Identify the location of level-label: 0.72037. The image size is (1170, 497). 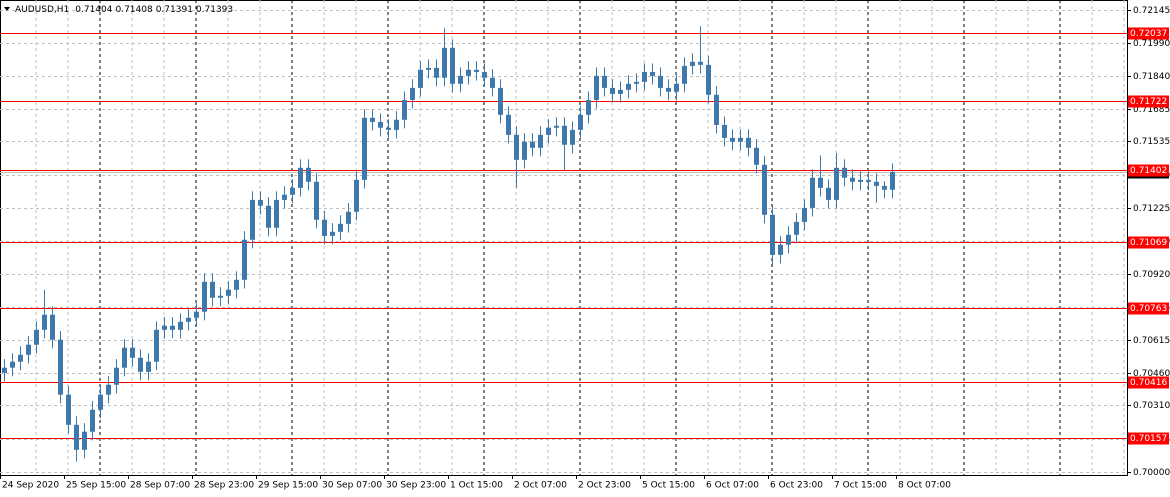
(1148, 34).